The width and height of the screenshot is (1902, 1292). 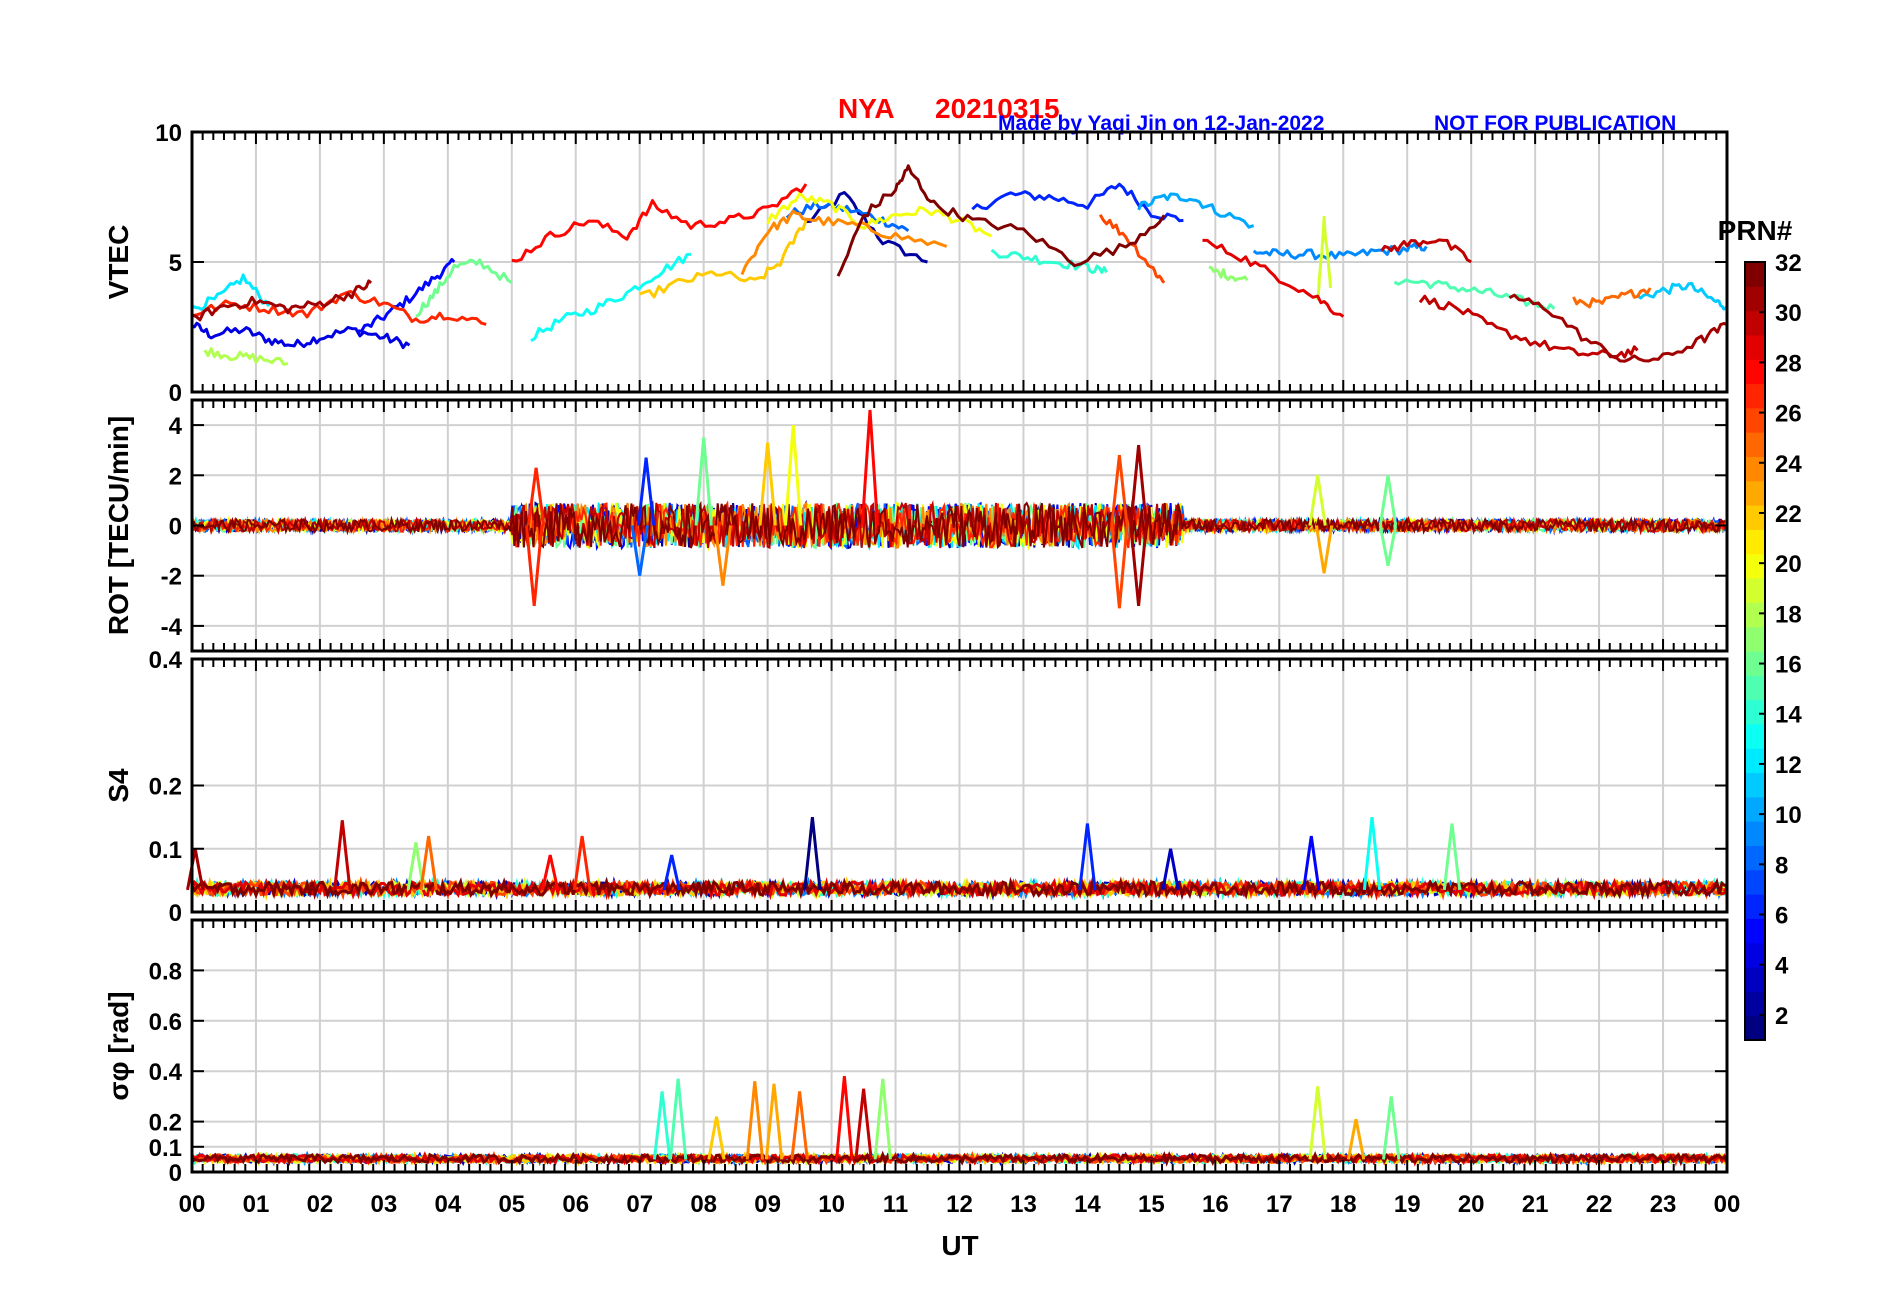 What do you see at coordinates (1343, 1204) in the screenshot?
I see `x-tick-label: 18` at bounding box center [1343, 1204].